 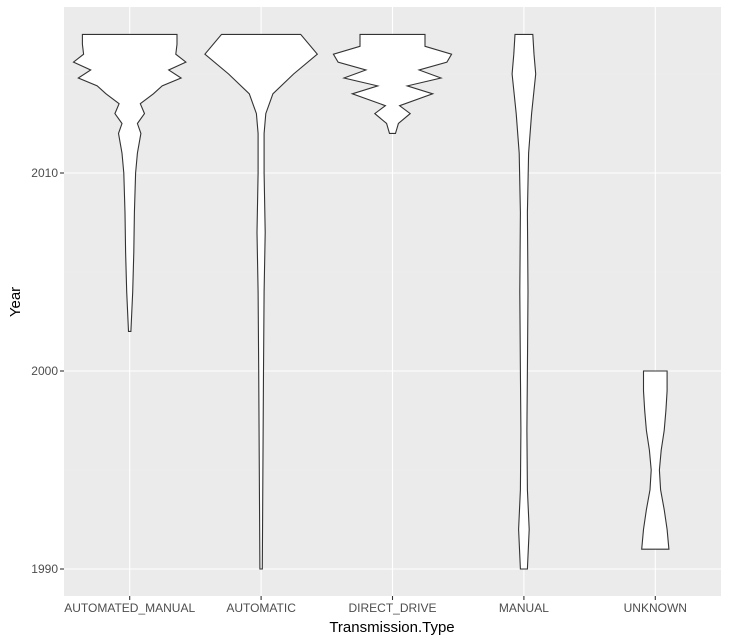 I want to click on x-tick-label: AUTOMATED_MANUAL, so click(x=129, y=608).